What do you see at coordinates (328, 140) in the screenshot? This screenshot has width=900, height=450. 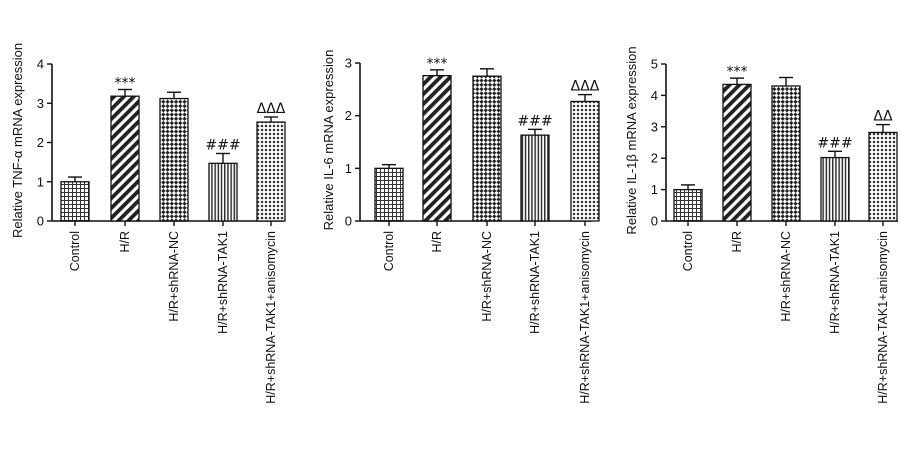 I see `y-axis-label: Relative IL-6 mRNA expression` at bounding box center [328, 140].